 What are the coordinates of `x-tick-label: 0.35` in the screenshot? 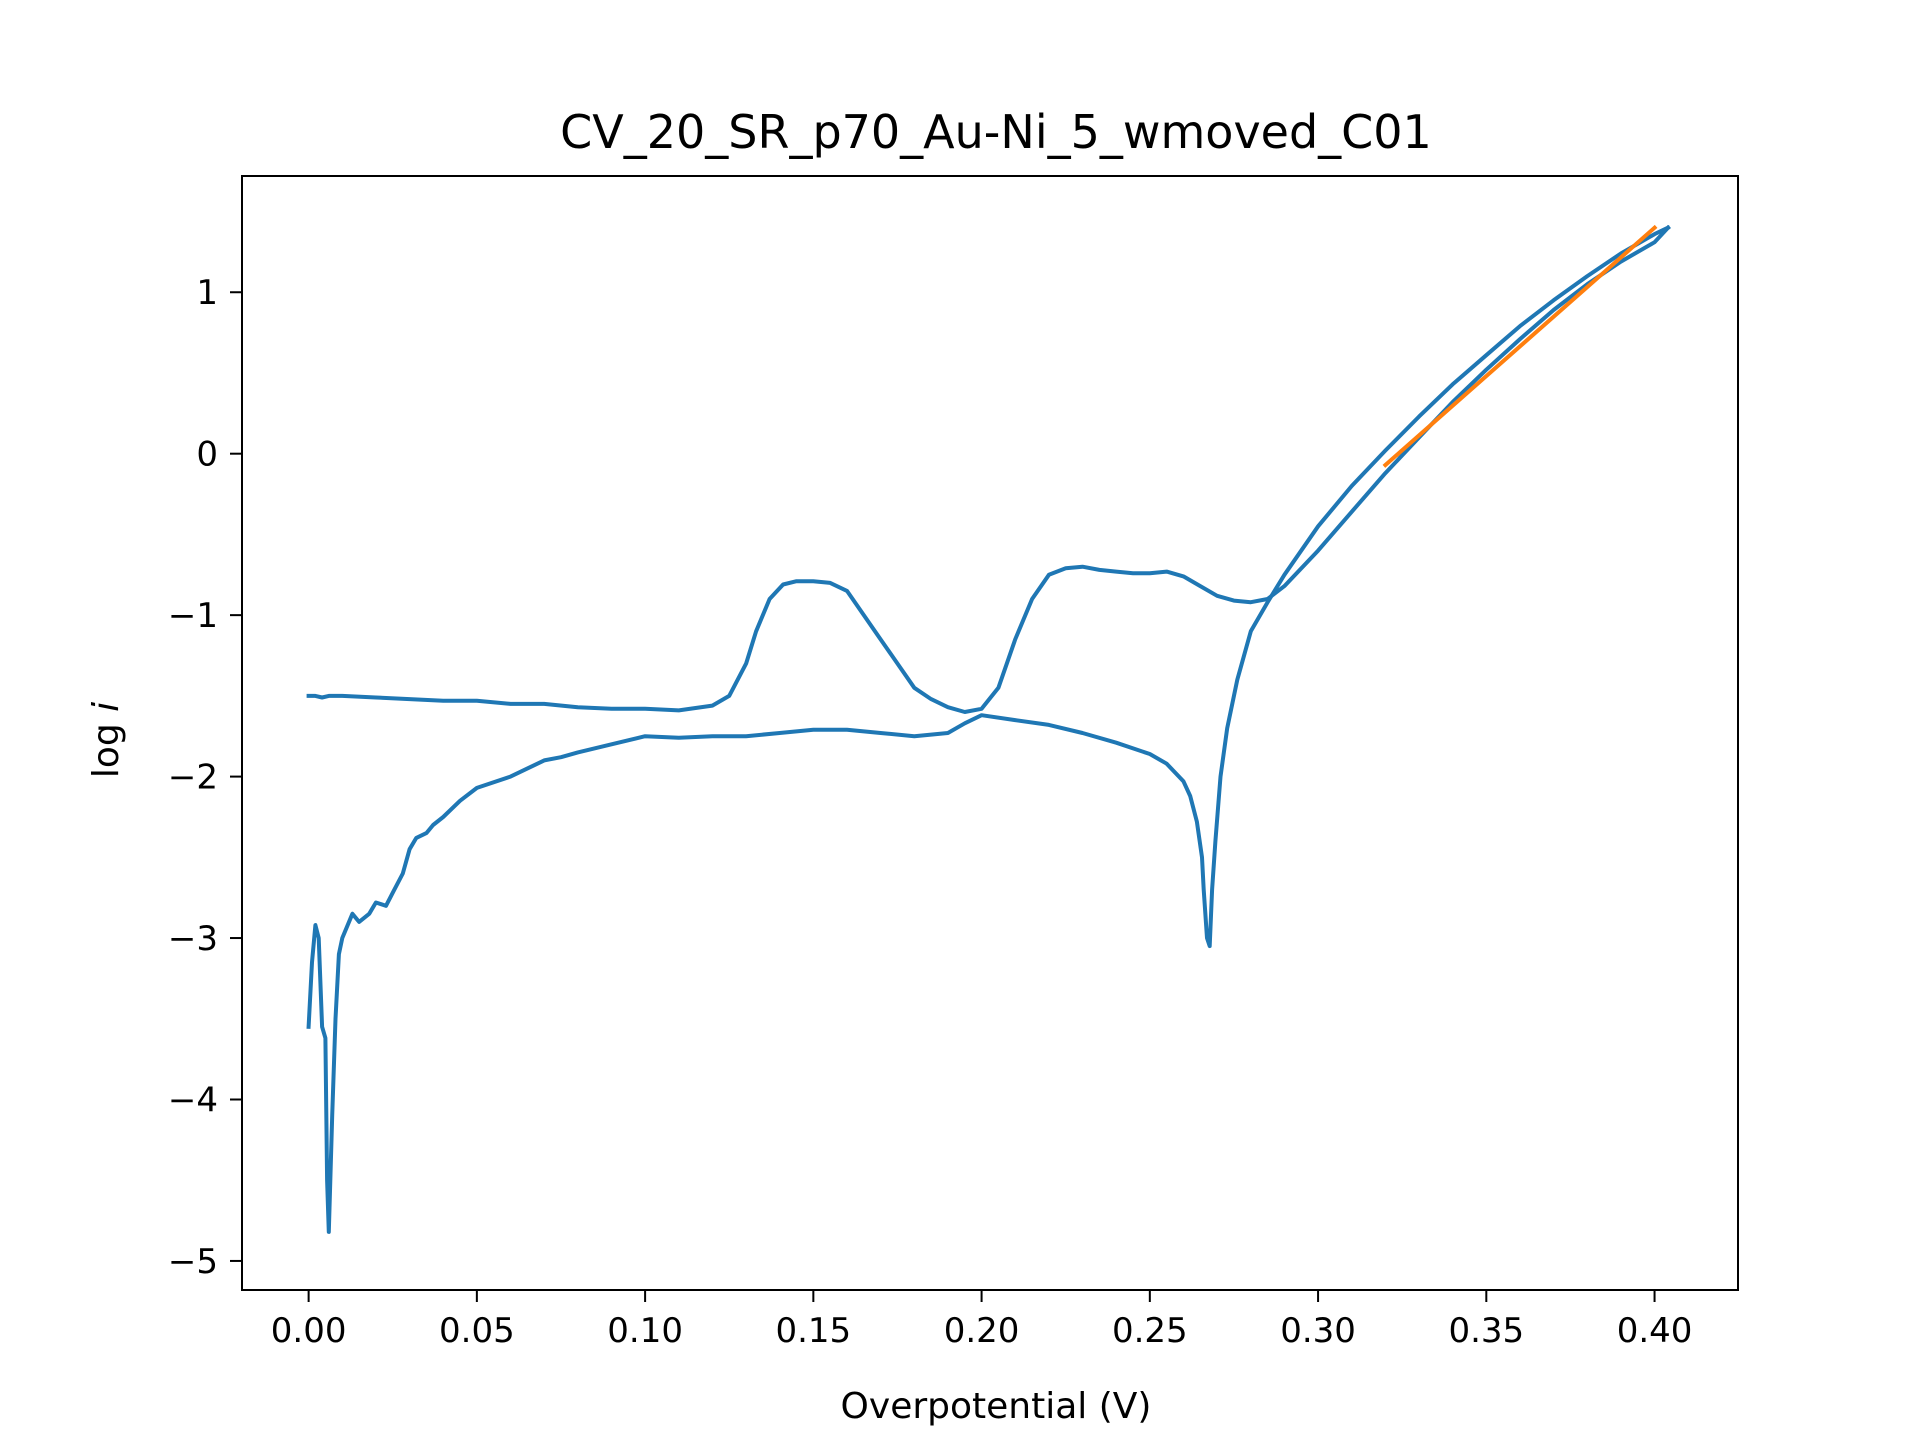 It's located at (1486, 1331).